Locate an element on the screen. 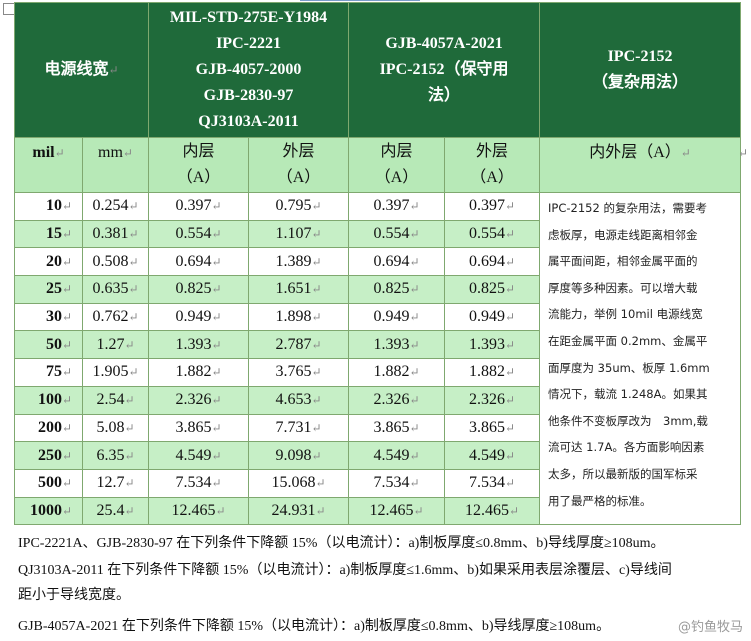 The width and height of the screenshot is (751, 641). cell-outer-1: 1.651↵ is located at coordinates (299, 289).